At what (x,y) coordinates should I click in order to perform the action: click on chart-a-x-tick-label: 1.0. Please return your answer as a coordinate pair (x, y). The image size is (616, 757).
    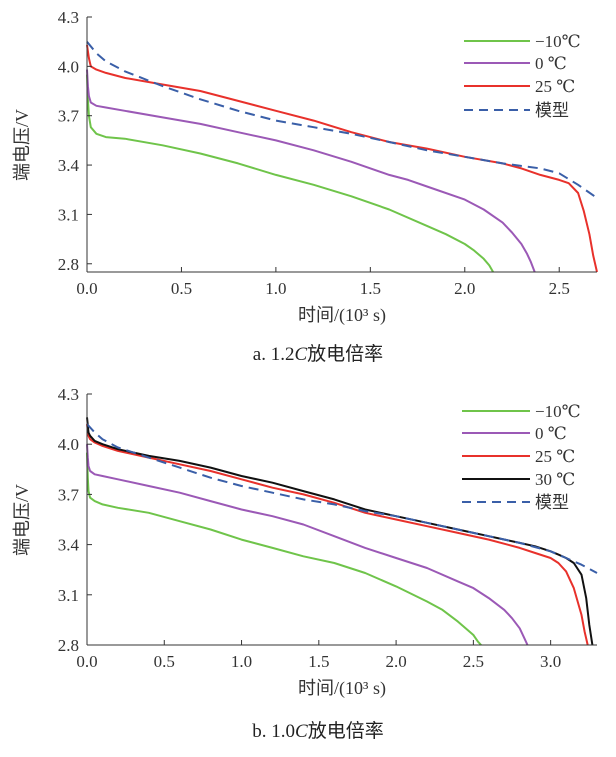
    Looking at the image, I should click on (275, 288).